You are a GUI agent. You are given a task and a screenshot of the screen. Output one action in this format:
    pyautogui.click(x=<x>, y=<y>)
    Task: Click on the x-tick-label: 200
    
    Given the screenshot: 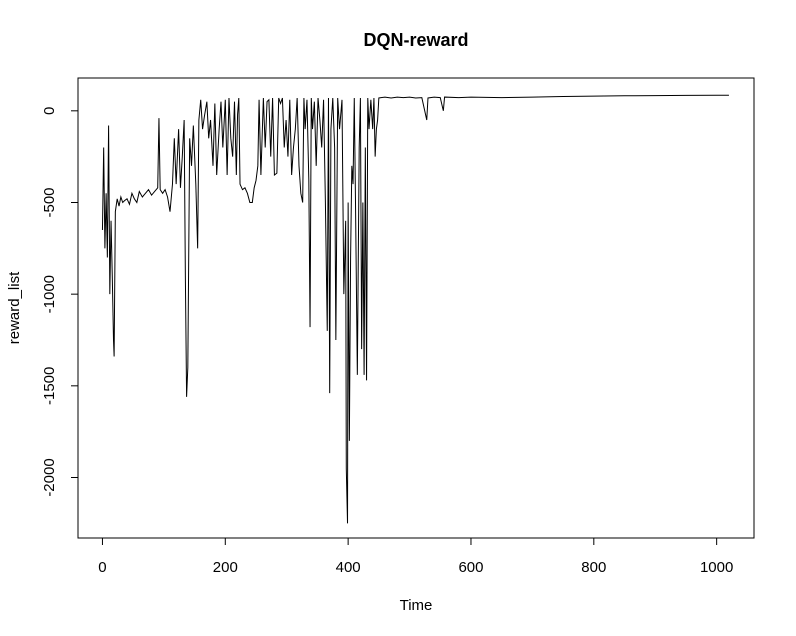 What is the action you would take?
    pyautogui.click(x=225, y=567)
    